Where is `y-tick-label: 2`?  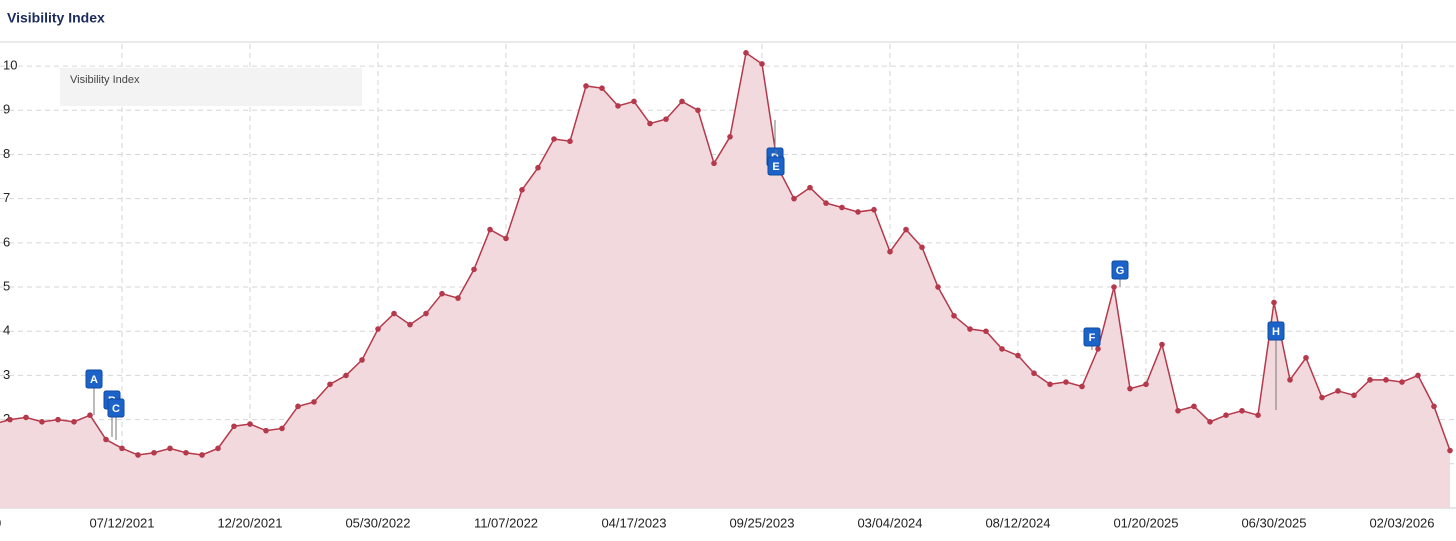
y-tick-label: 2 is located at coordinates (6, 418).